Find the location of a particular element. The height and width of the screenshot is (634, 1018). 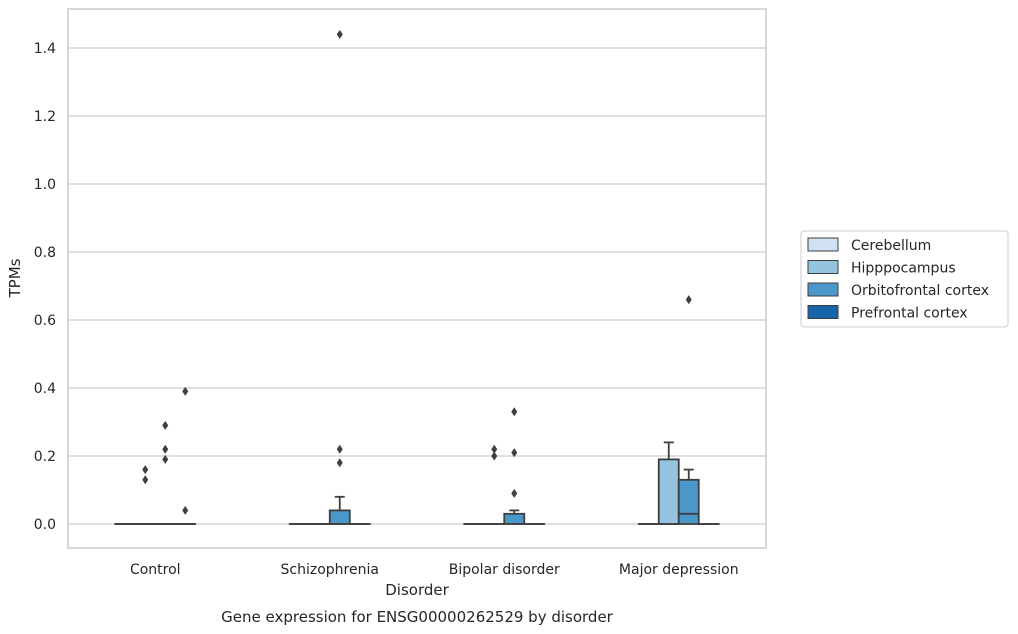

x-axis-label: Disorder is located at coordinates (417, 590).